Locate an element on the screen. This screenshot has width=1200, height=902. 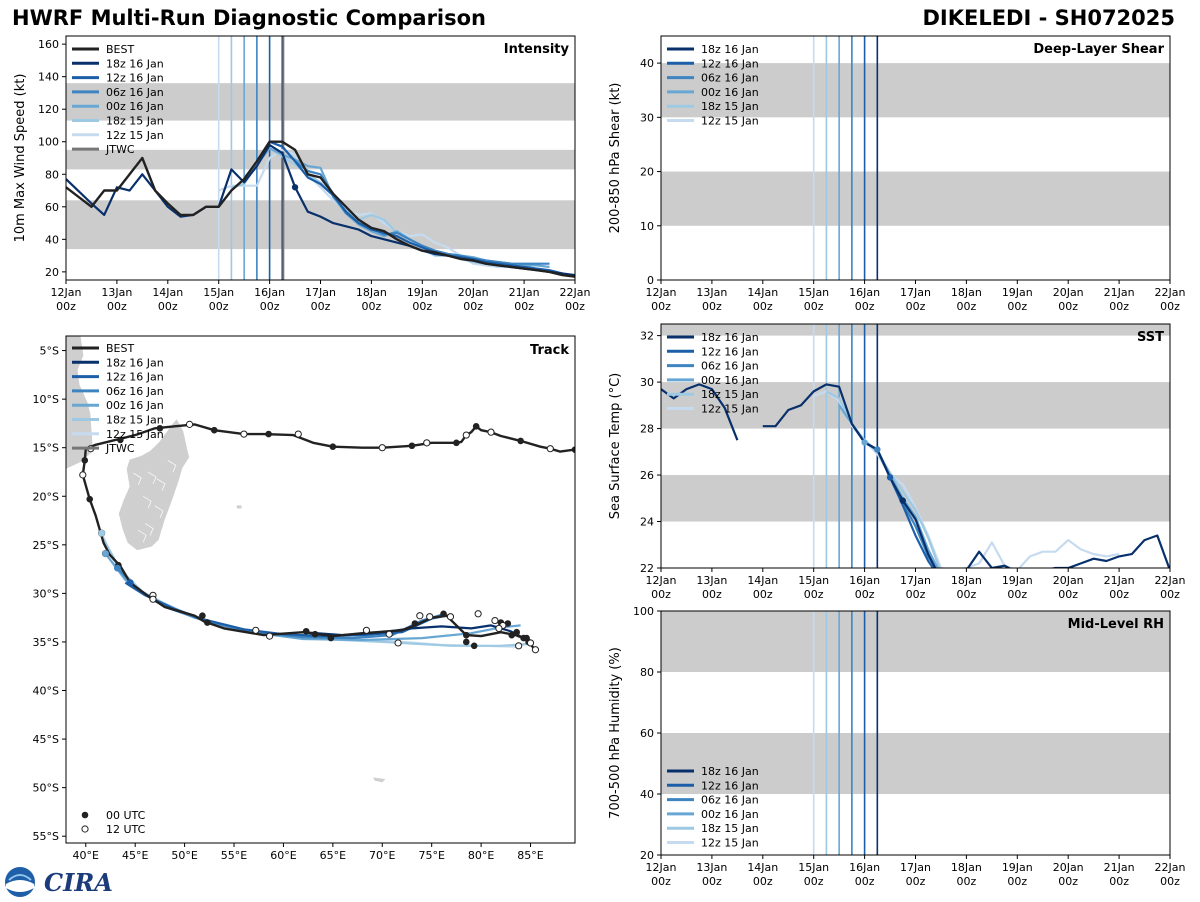
track-ytick-label: 50°S is located at coordinates (46, 788).